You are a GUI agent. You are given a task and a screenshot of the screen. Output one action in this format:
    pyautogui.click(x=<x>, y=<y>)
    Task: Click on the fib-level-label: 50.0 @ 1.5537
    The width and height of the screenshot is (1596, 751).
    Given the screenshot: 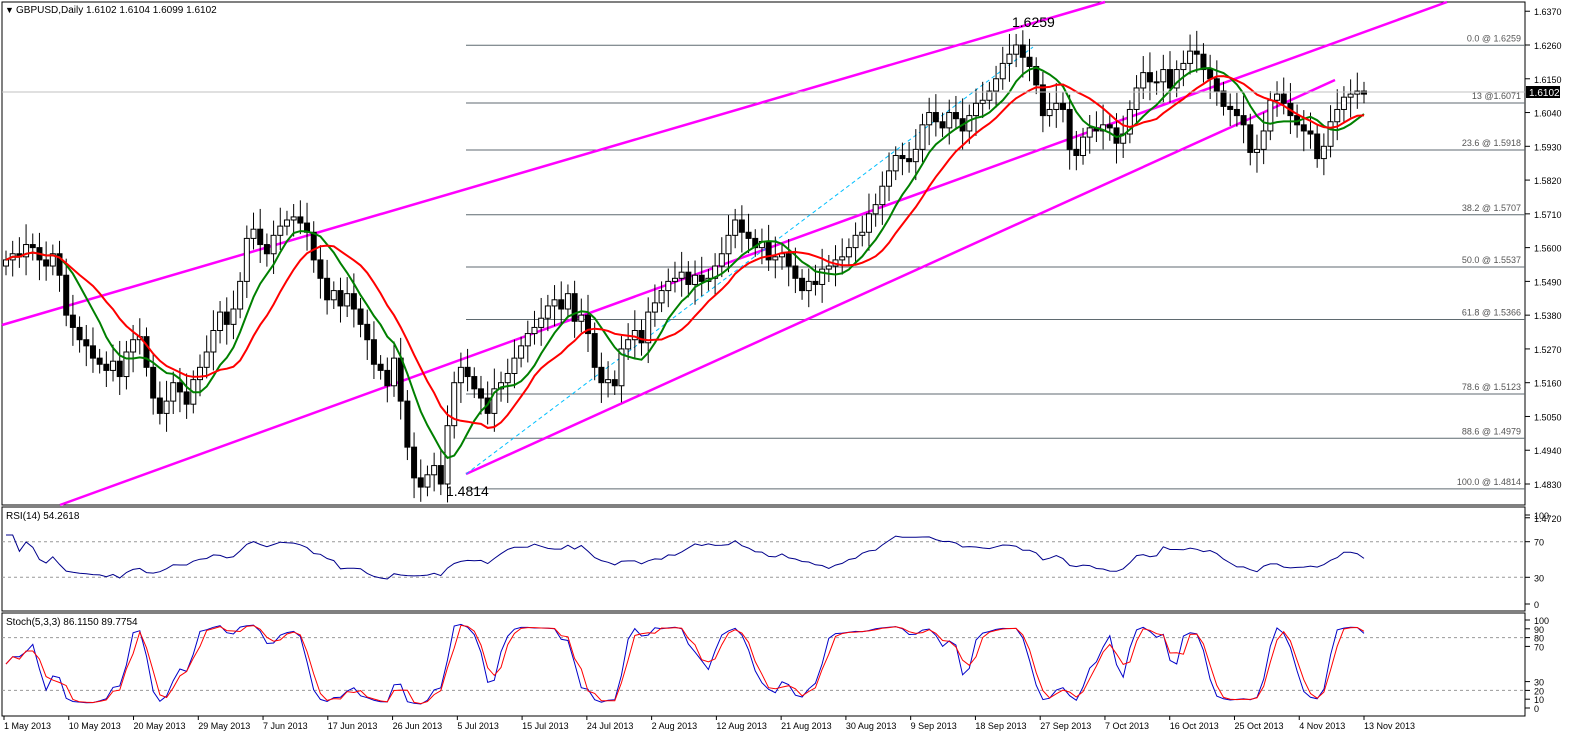 What is the action you would take?
    pyautogui.click(x=1491, y=260)
    